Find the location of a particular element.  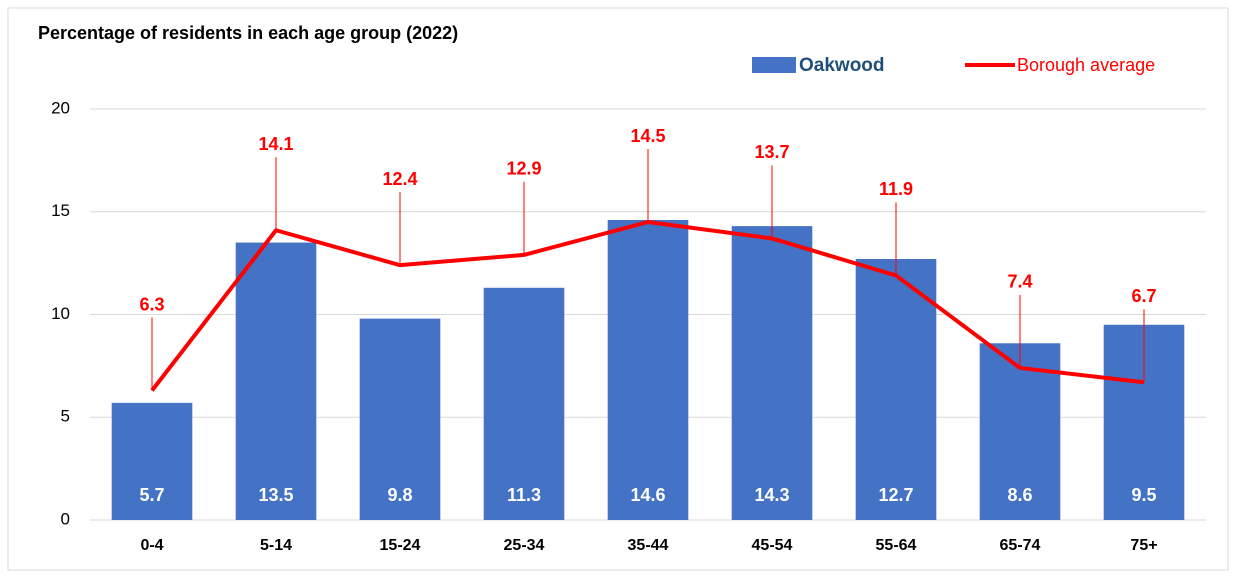

line-value-label: 13.7 is located at coordinates (771, 152).